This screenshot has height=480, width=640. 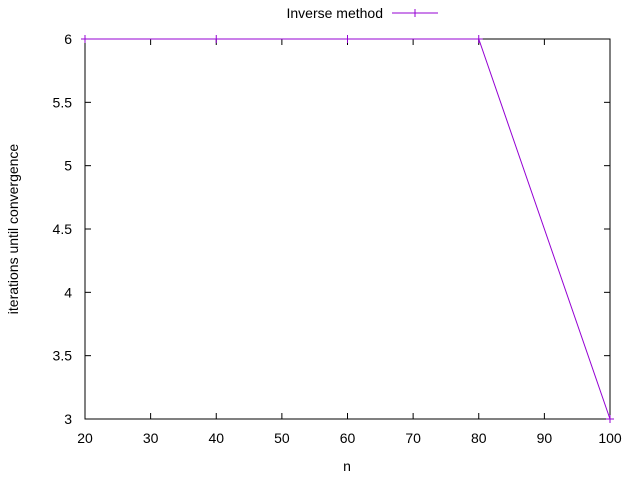 I want to click on x-tick-label: 20, so click(x=85, y=438).